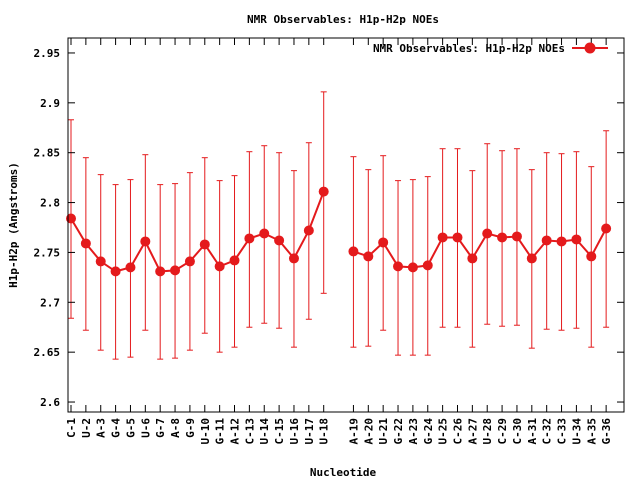 This screenshot has height=480, width=640. I want to click on x-tick-label: C-32, so click(547, 431).